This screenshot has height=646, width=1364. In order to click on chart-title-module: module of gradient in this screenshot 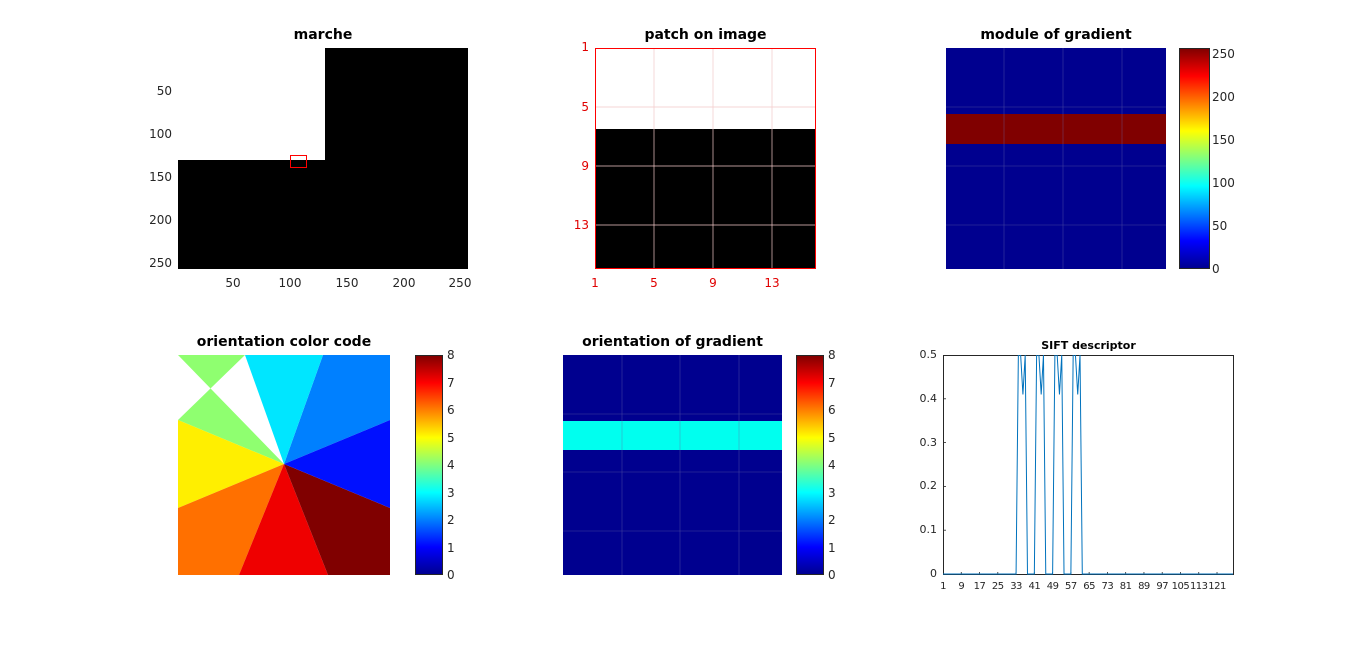, I will do `click(1056, 35)`.